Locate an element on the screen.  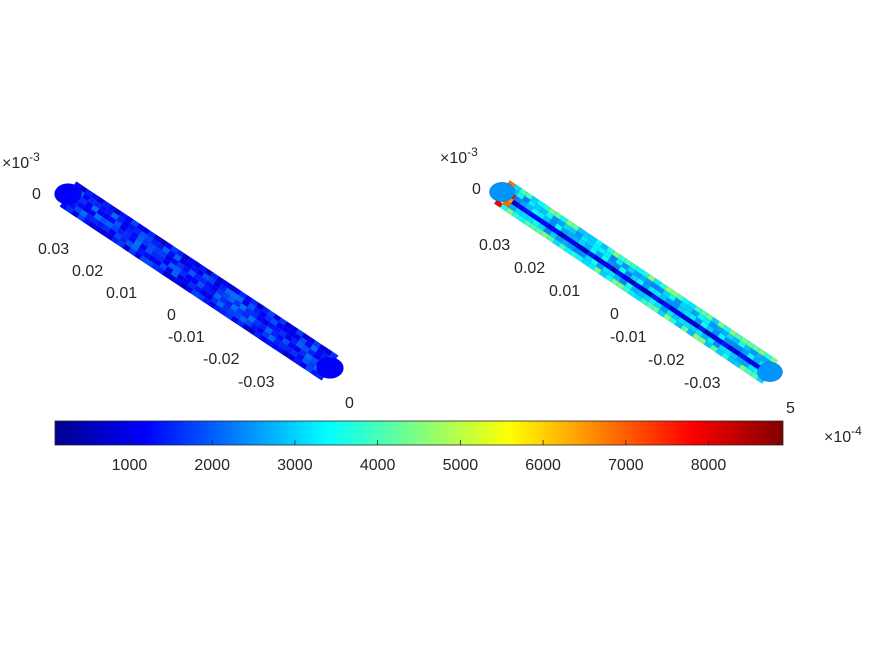
right-tick-label: 0.03 is located at coordinates (494, 245).